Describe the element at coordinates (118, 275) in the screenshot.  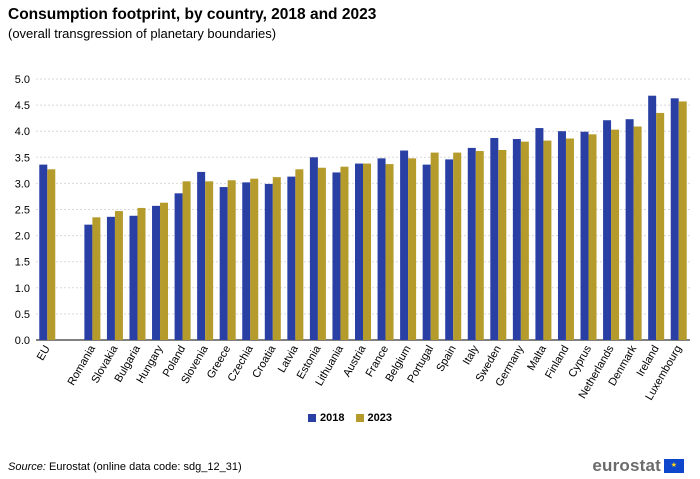
I see `bar-2023-slovakia` at that location.